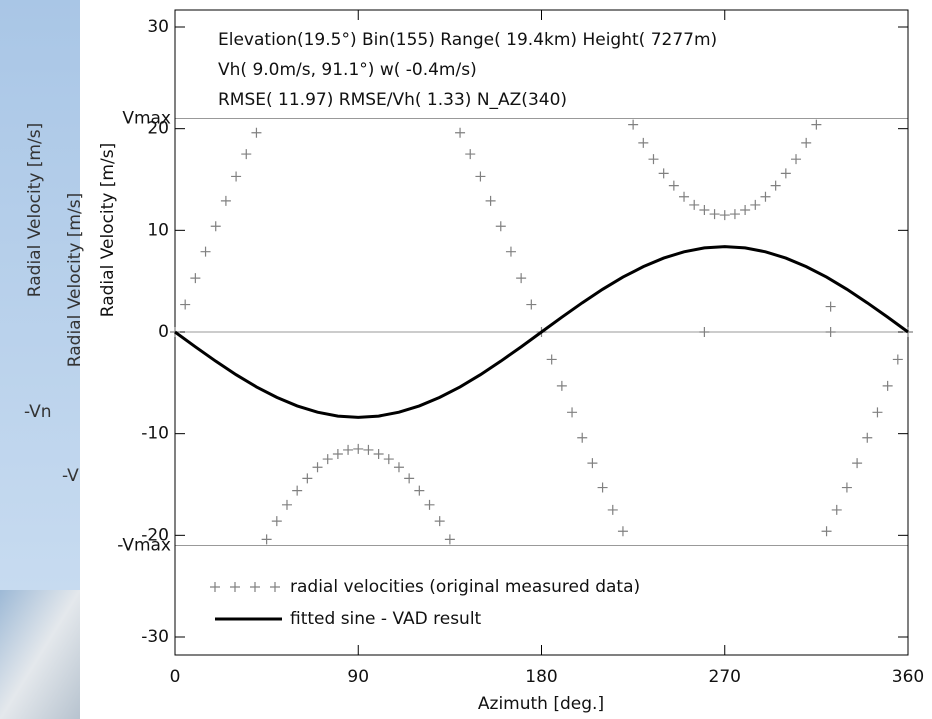 The image size is (932, 719). Describe the element at coordinates (908, 677) in the screenshot. I see `x-tick-label: 360` at that location.